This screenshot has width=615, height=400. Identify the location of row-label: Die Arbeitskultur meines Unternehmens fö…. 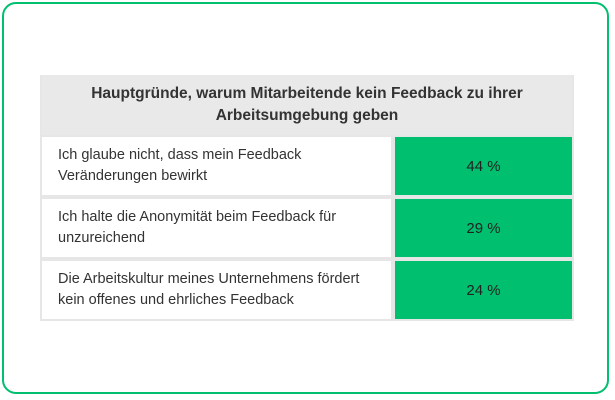
(216, 290).